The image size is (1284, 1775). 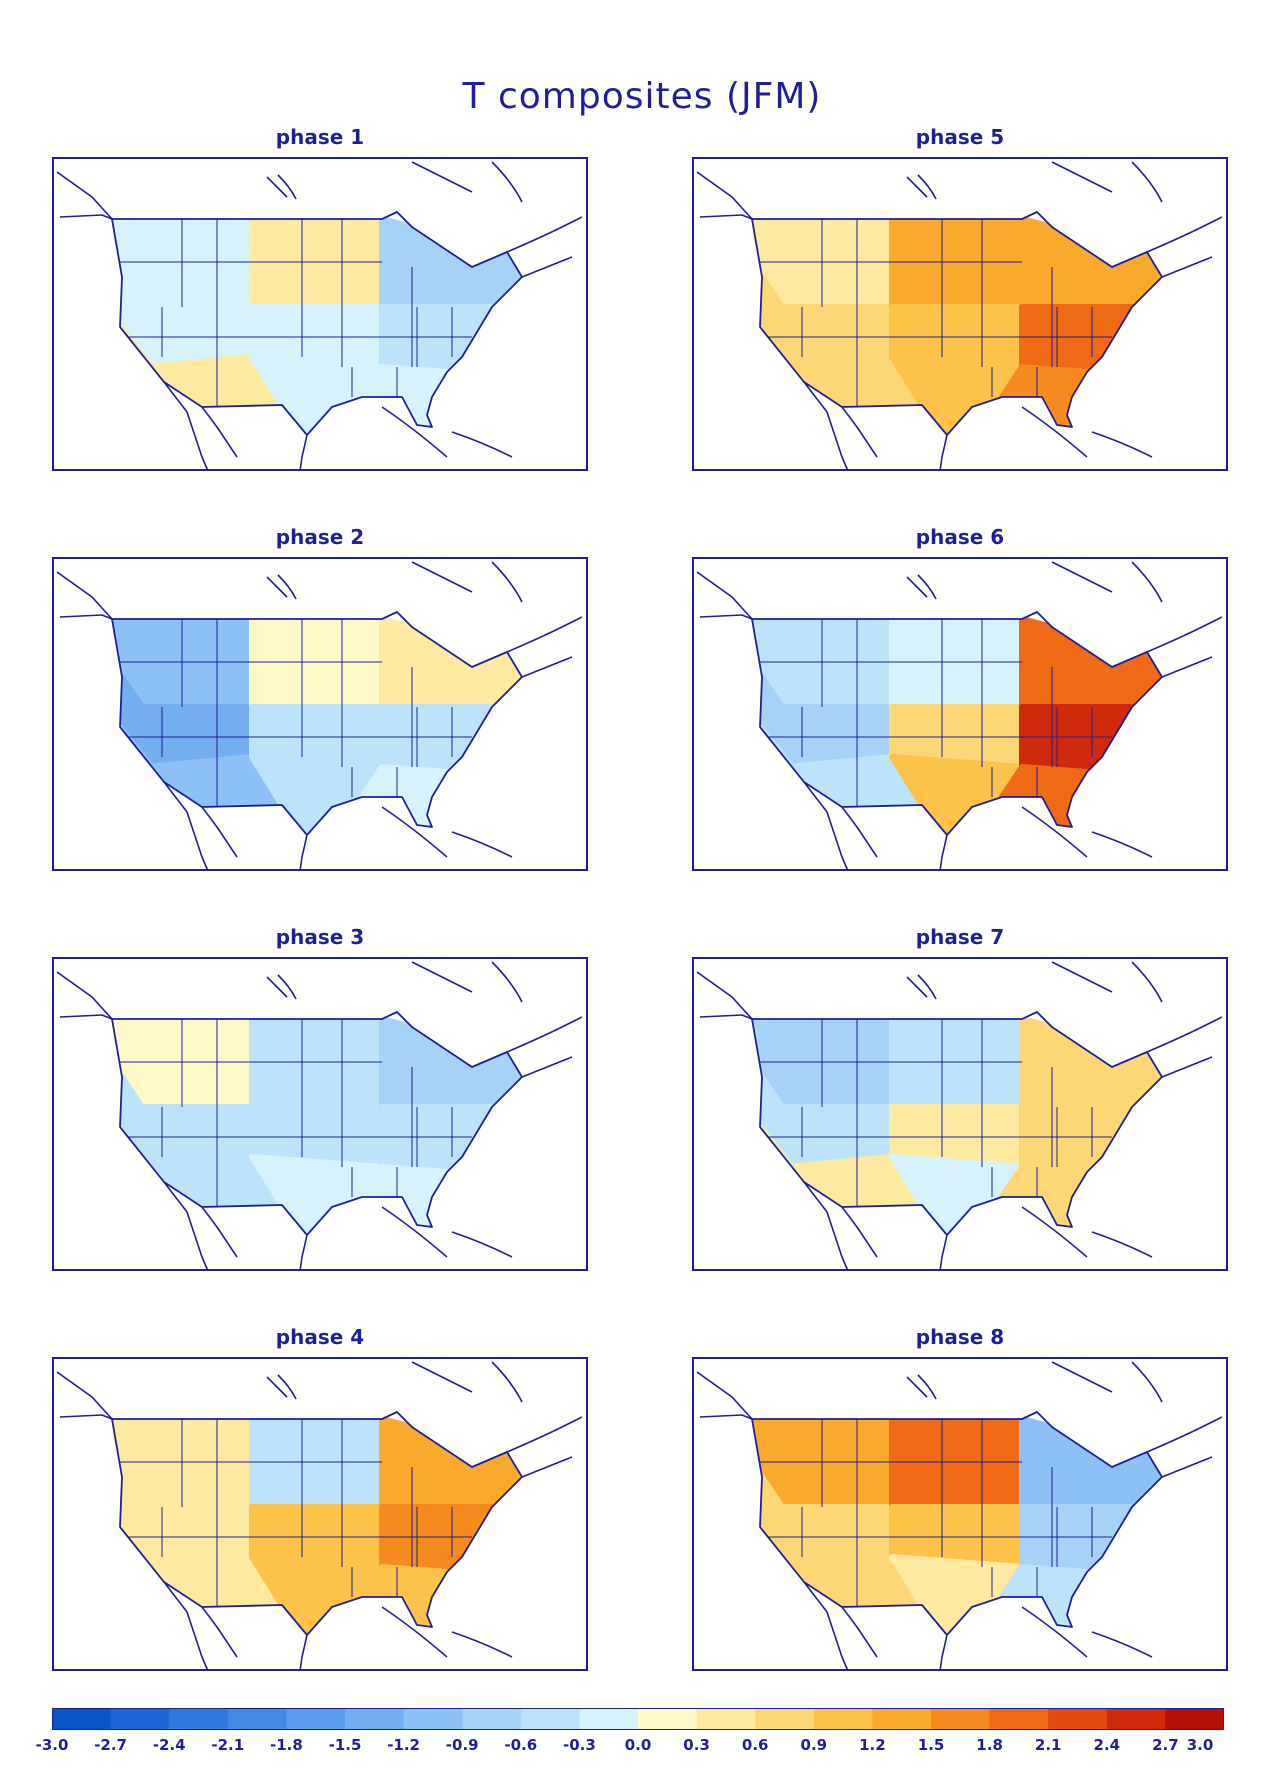 I want to click on map-panel: phase 5, so click(x=960, y=298).